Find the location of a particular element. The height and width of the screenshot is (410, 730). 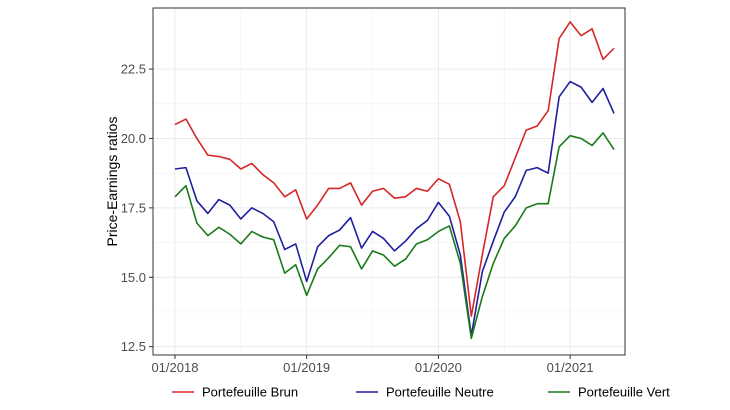

x-tick-label: 01/2019 is located at coordinates (306, 367).